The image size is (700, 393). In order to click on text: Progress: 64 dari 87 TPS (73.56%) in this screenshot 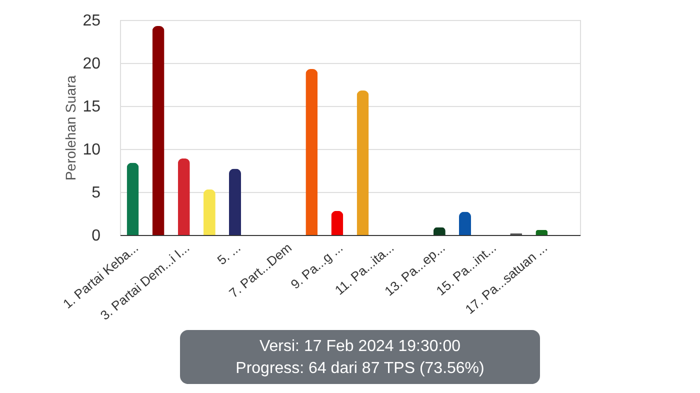, I will do `click(360, 368)`.